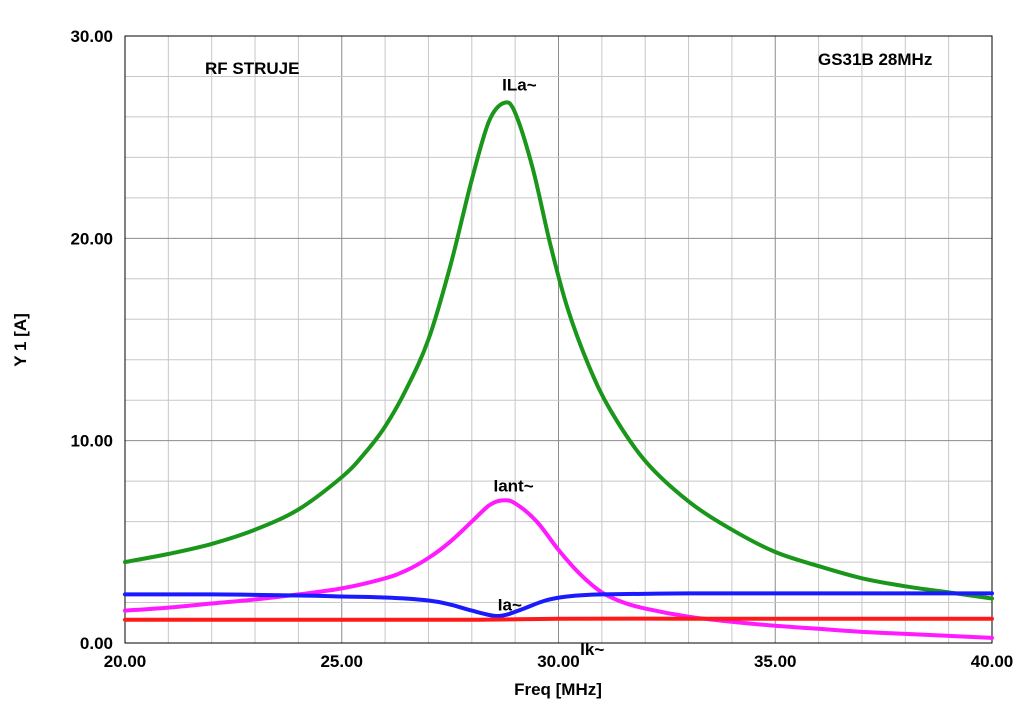 The height and width of the screenshot is (706, 1030). What do you see at coordinates (992, 661) in the screenshot?
I see `x-tick-label: 40.00` at bounding box center [992, 661].